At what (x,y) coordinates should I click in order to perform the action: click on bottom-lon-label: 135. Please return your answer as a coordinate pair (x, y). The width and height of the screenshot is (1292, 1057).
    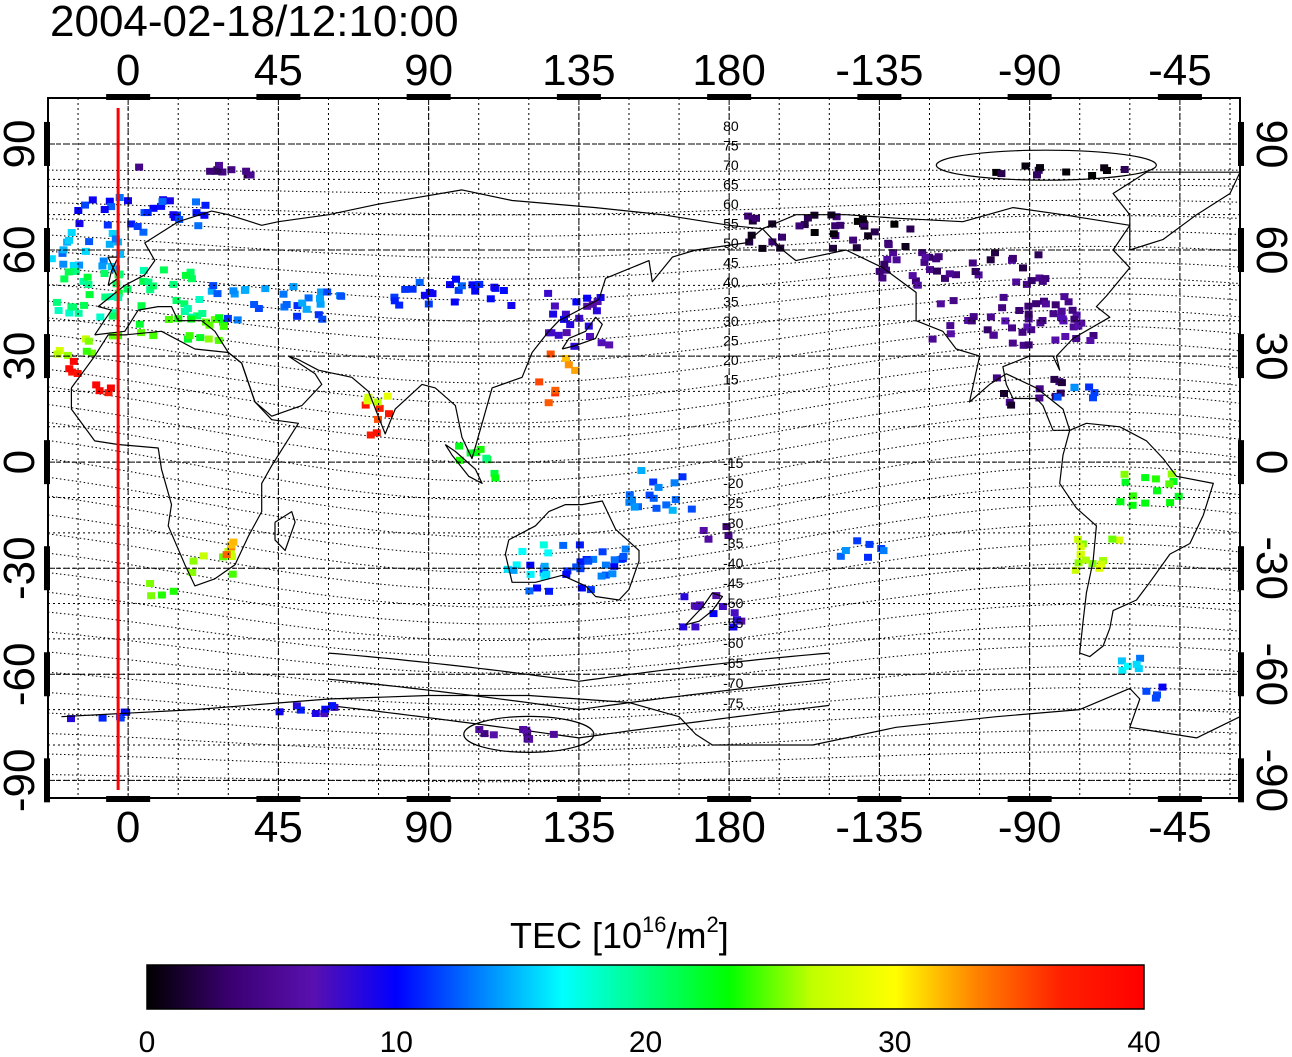
    Looking at the image, I should click on (578, 827).